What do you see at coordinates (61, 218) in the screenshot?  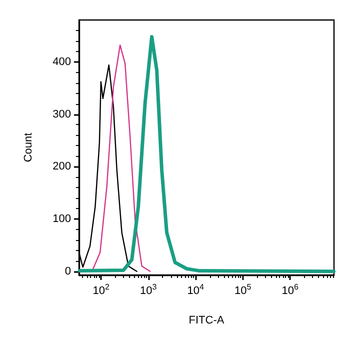 I see `y-tick-label: 100` at bounding box center [61, 218].